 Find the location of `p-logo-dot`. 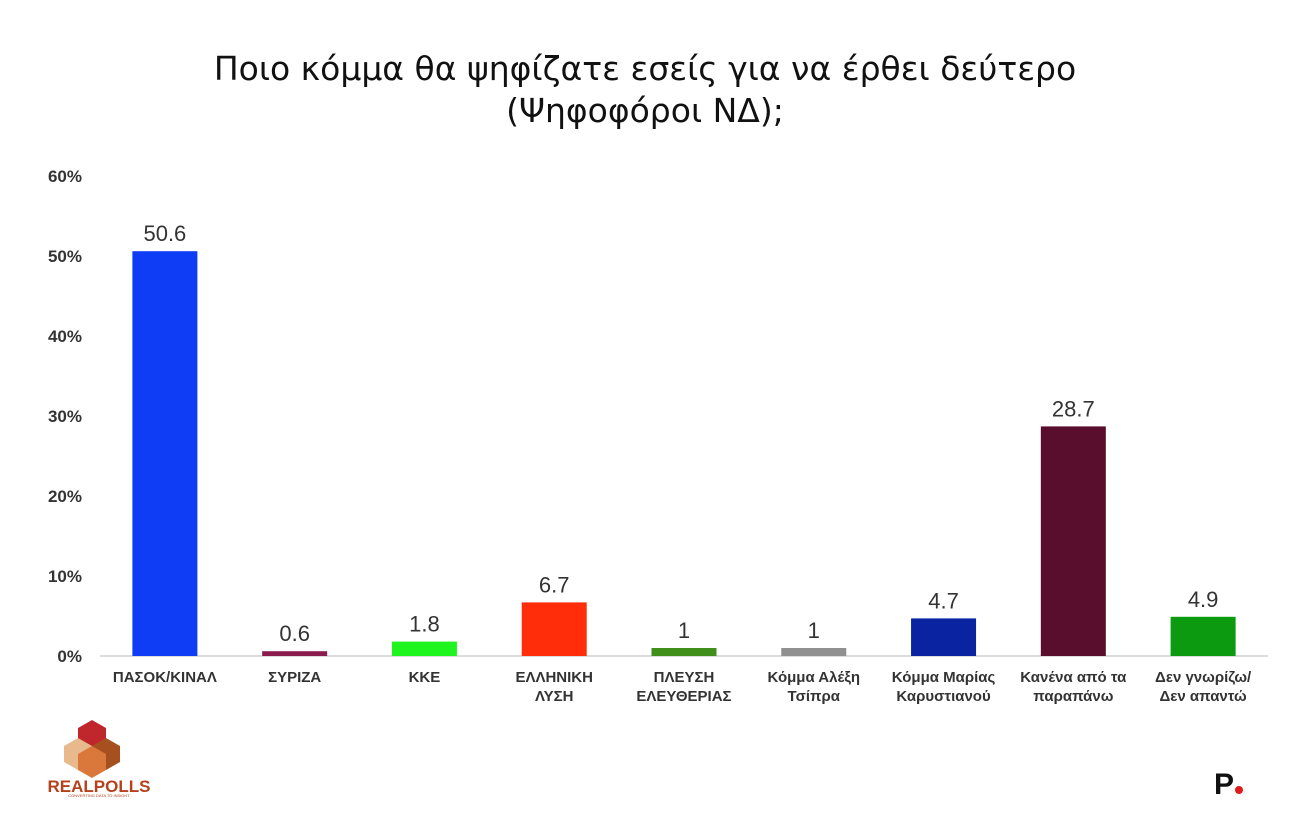

p-logo-dot is located at coordinates (1239, 790).